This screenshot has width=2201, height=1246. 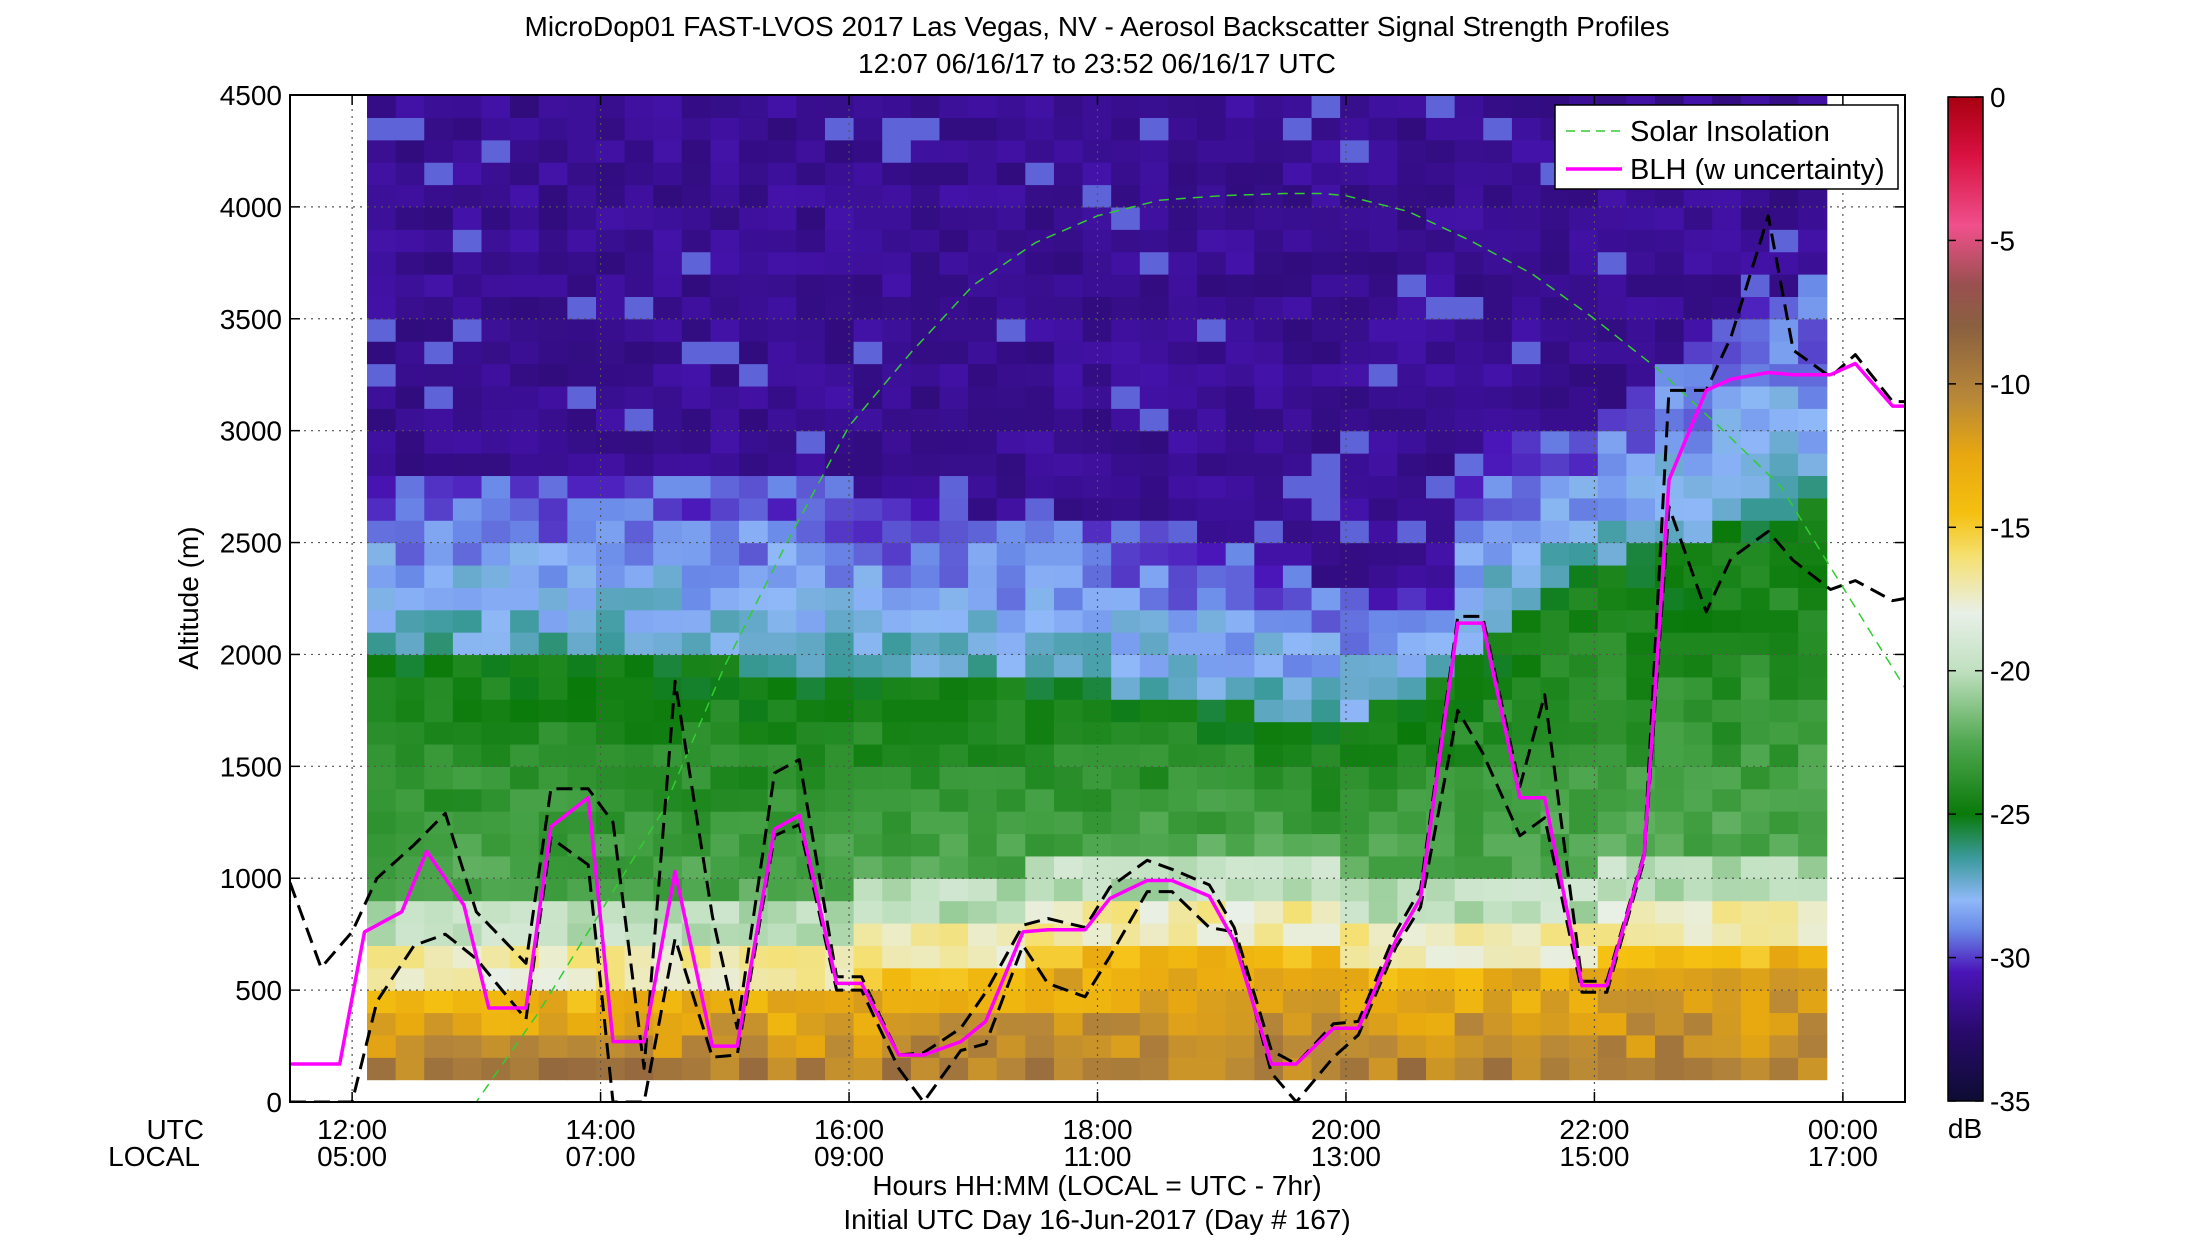 What do you see at coordinates (601, 1129) in the screenshot?
I see `x-tick-label-utc: 14:00` at bounding box center [601, 1129].